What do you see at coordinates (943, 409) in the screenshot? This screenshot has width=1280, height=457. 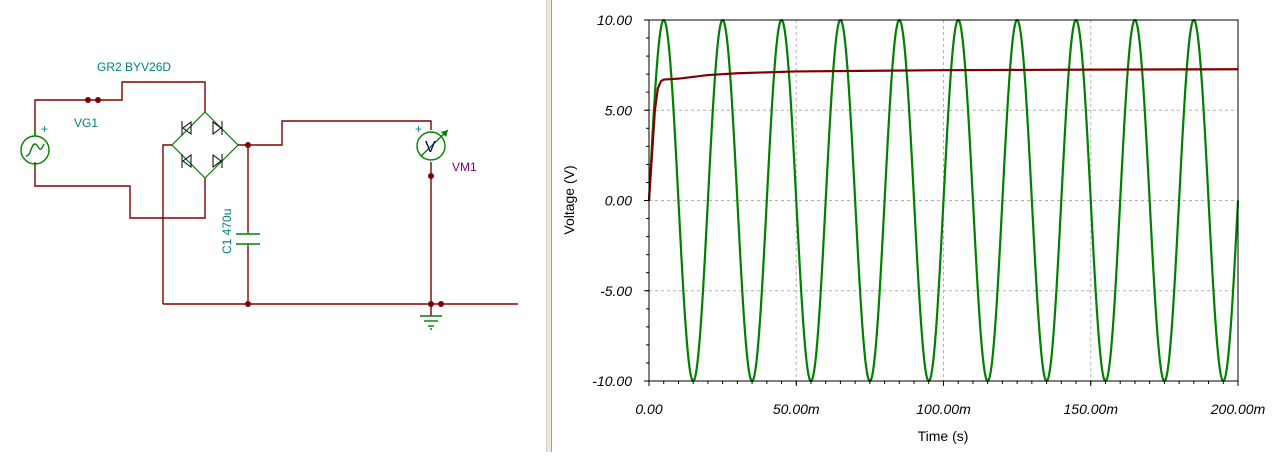 I see `x-tick-label: 100.00m` at bounding box center [943, 409].